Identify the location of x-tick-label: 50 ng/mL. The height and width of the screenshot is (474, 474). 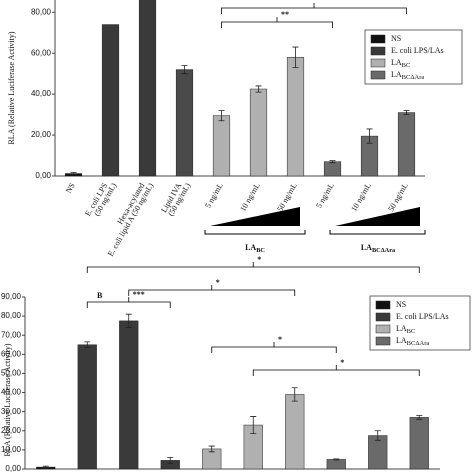
(398, 197).